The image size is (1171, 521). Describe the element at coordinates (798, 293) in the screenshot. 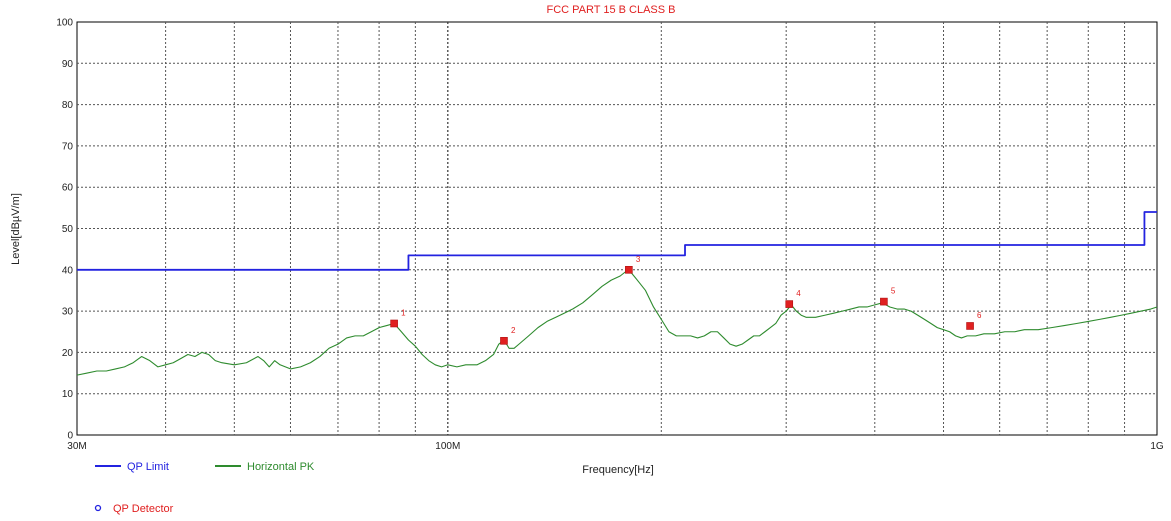

I see `marker-label: 4` at that location.